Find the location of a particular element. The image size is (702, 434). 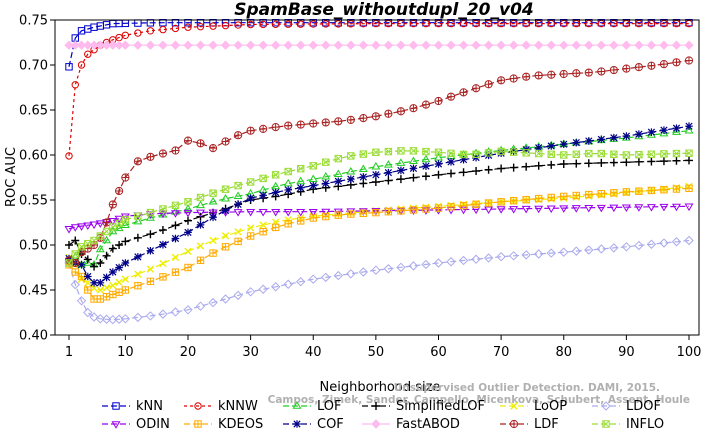

y-tick-label: 0.70 is located at coordinates (33, 66).